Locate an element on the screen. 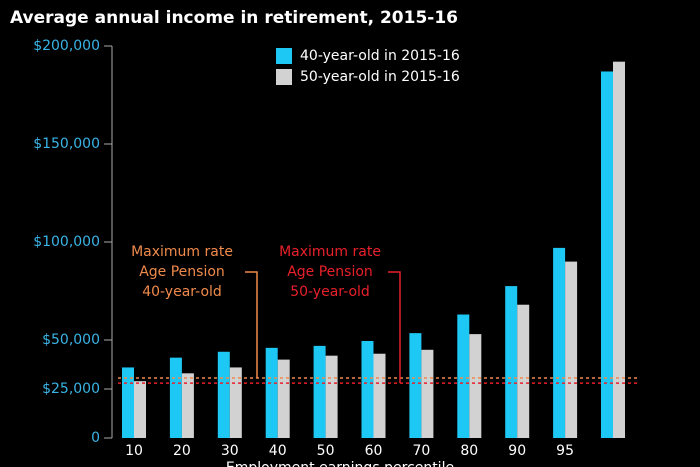  x-tick-label: 70 is located at coordinates (421, 451).